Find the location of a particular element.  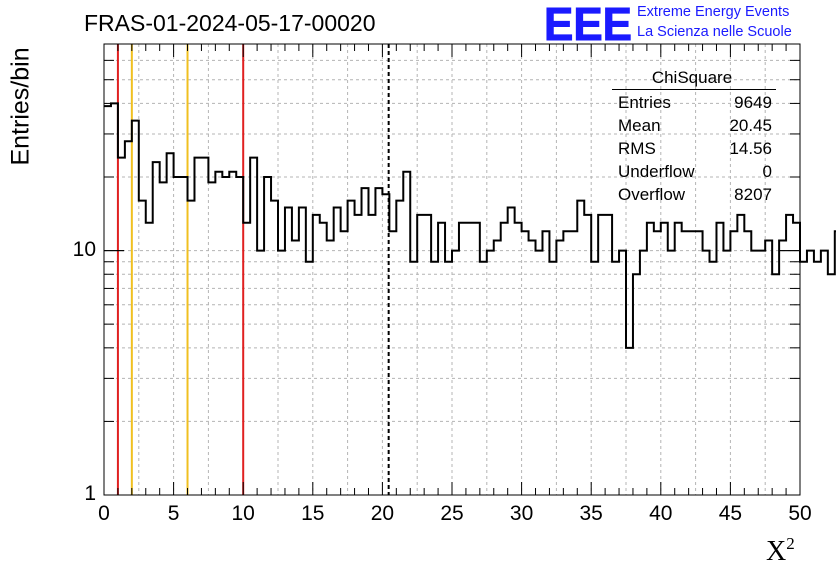

eee-logo: EEE is located at coordinates (588, 24).